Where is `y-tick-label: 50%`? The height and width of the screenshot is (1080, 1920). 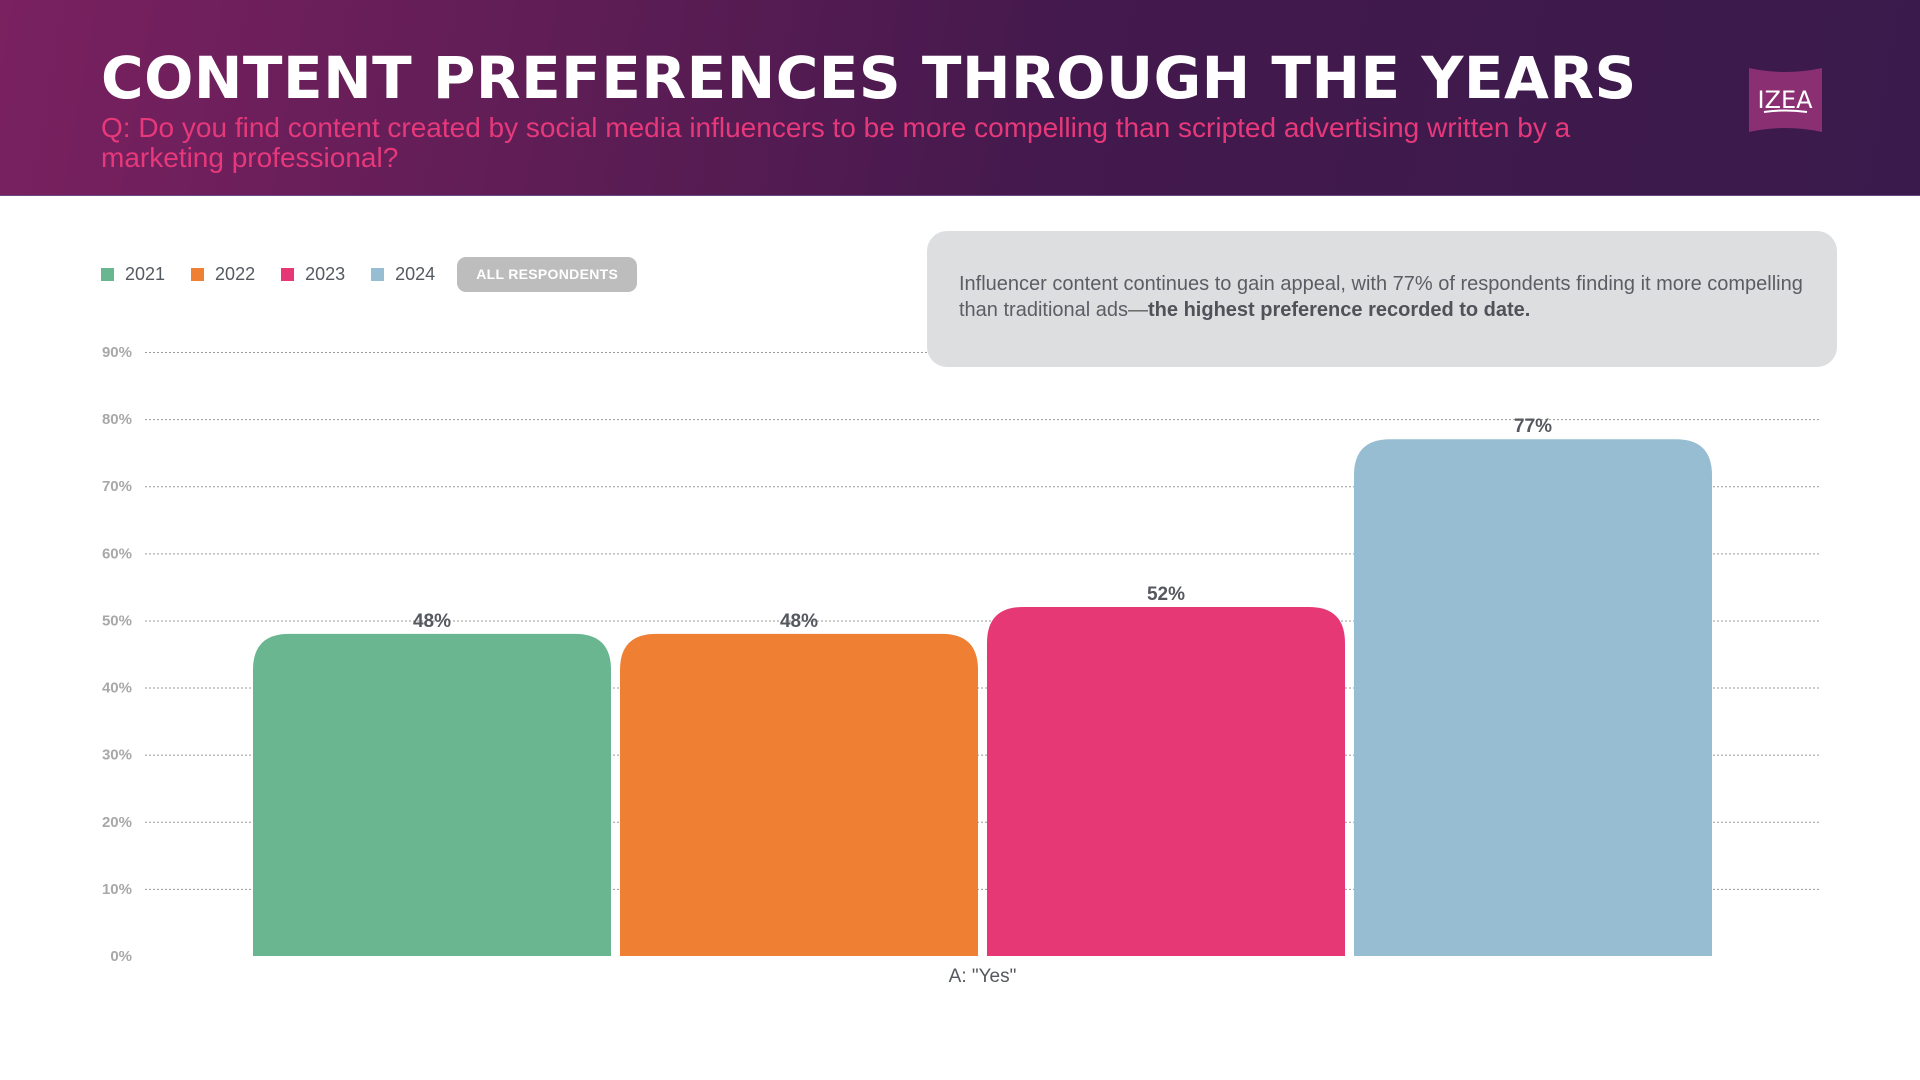 y-tick-label: 50% is located at coordinates (117, 620).